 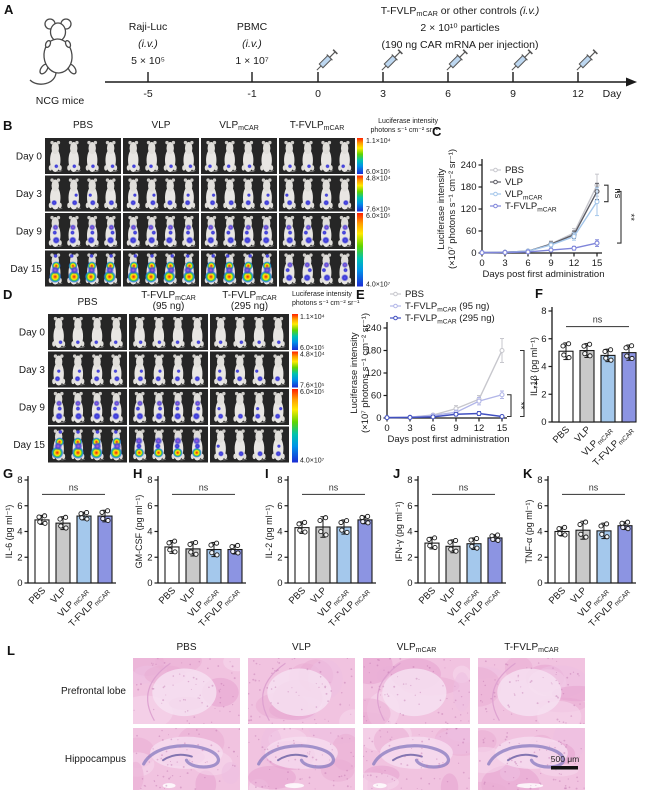 I want to click on svg-text: VLP, so click(x=514, y=182).